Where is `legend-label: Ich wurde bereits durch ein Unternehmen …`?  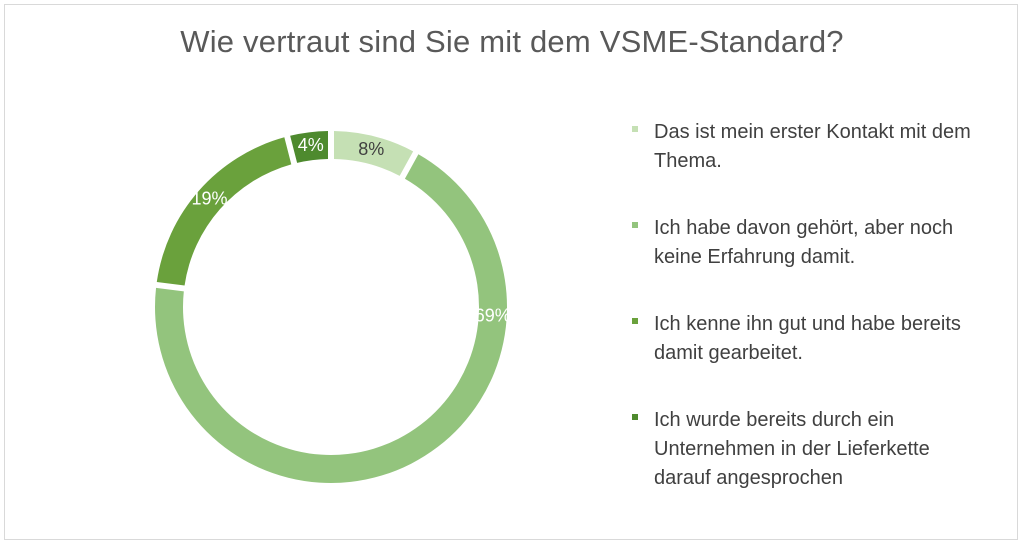
legend-label: Ich wurde bereits durch ein Unternehmen … is located at coordinates (792, 449).